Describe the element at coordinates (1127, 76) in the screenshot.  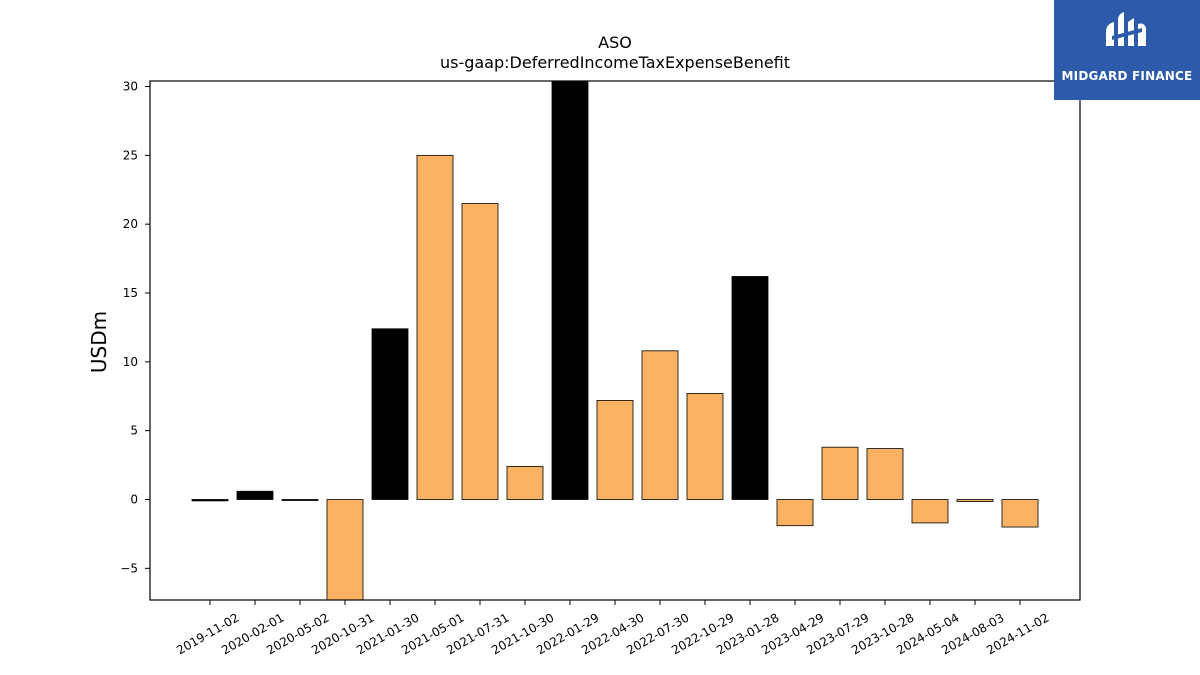
I see `brand-name: MIDGARD FINANCE` at that location.